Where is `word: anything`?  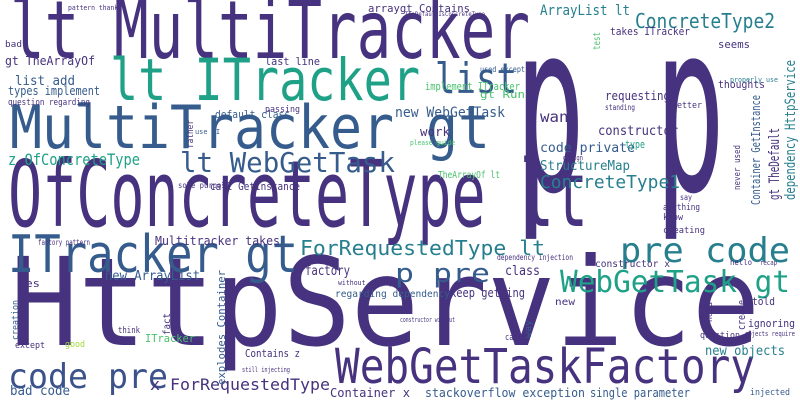 word: anything is located at coordinates (681, 208).